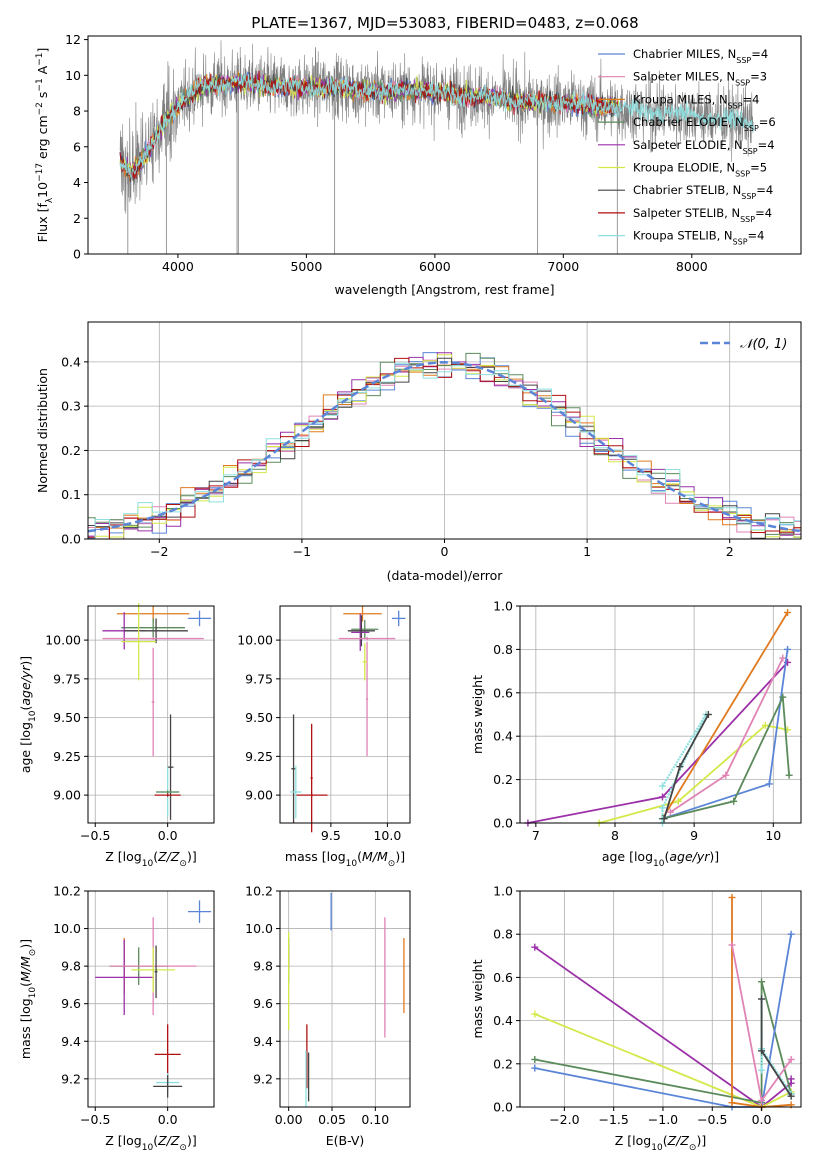 Image resolution: width=819 pixels, height=1170 pixels. What do you see at coordinates (587, 551) in the screenshot?
I see `x-tick-label: 1` at bounding box center [587, 551].